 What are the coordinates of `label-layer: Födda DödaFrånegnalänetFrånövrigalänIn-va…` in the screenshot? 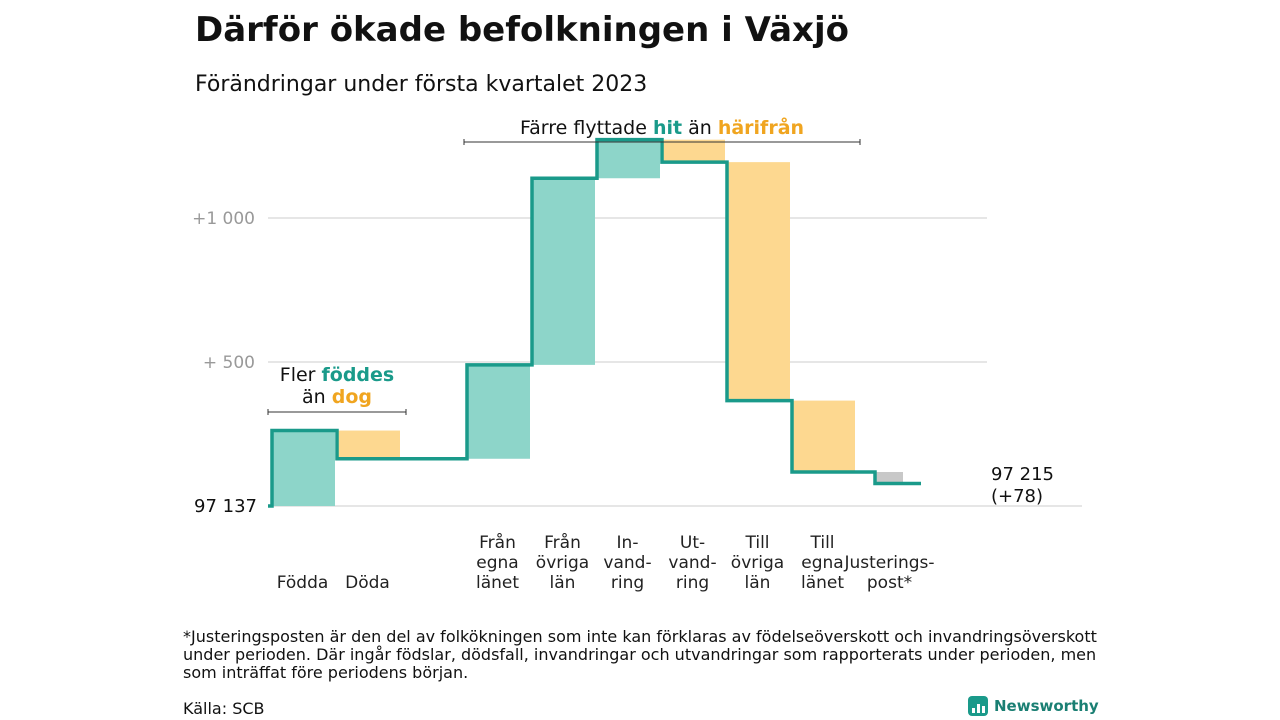 It's located at (624, 528).